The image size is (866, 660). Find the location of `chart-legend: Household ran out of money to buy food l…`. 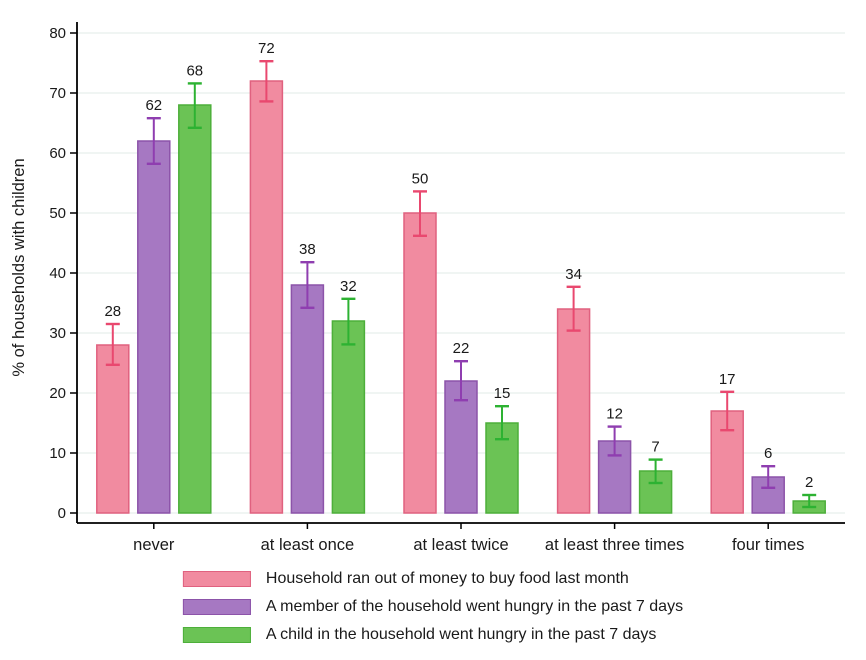

chart-legend: Household ran out of money to buy food l… is located at coordinates (433, 606).